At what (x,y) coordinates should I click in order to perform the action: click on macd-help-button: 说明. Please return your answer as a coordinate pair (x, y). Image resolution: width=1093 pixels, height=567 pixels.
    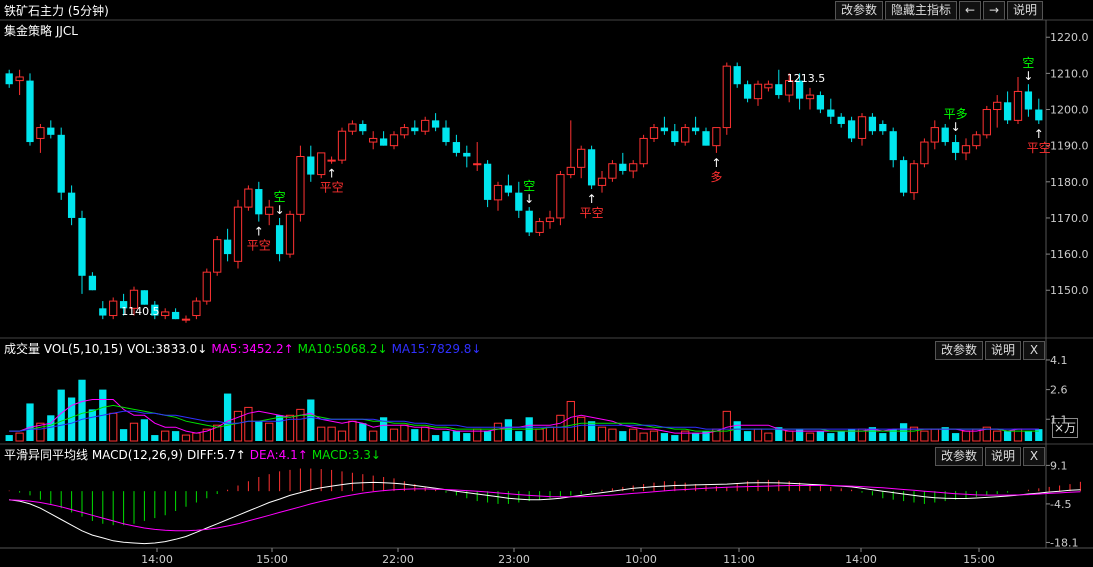
    Looking at the image, I should click on (1003, 456).